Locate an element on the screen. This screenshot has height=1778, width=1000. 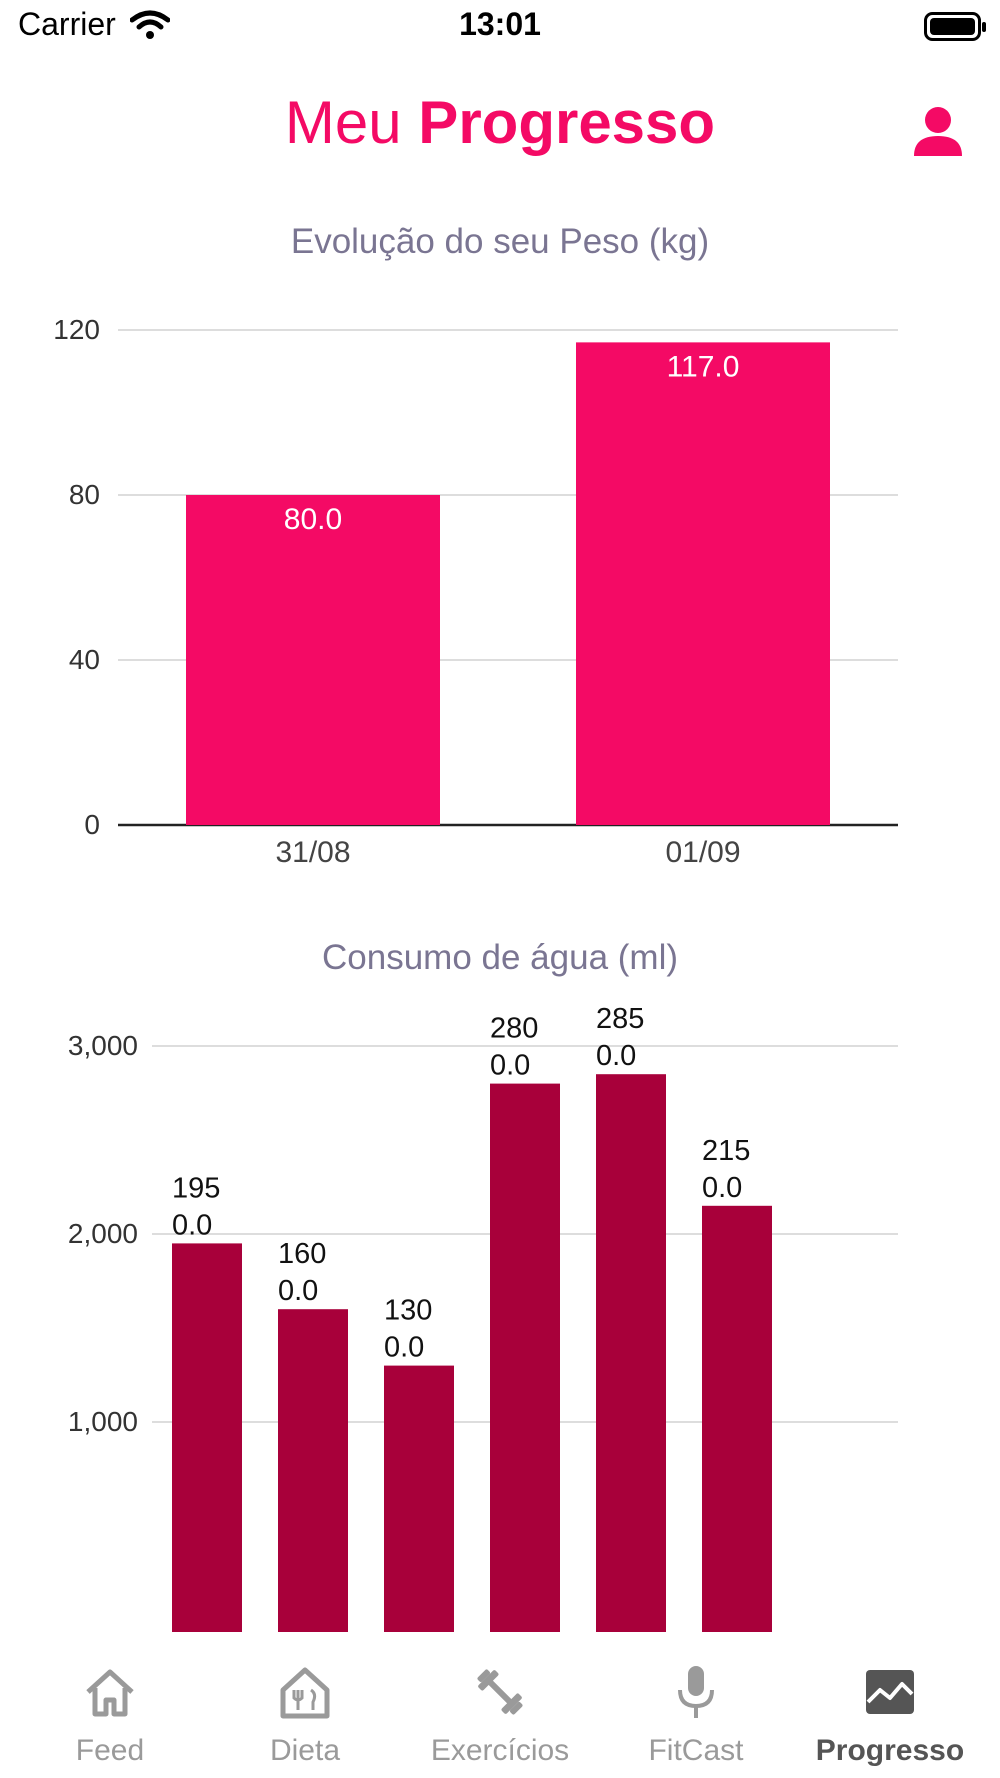
water-bar-value-label: 285 is located at coordinates (620, 1019).